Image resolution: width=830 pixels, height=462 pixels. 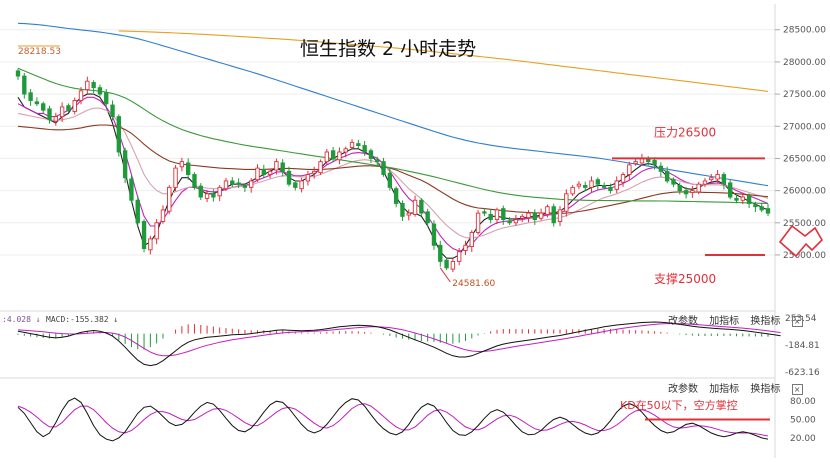 I want to click on y-tick-label: 27000.00, so click(x=804, y=127).